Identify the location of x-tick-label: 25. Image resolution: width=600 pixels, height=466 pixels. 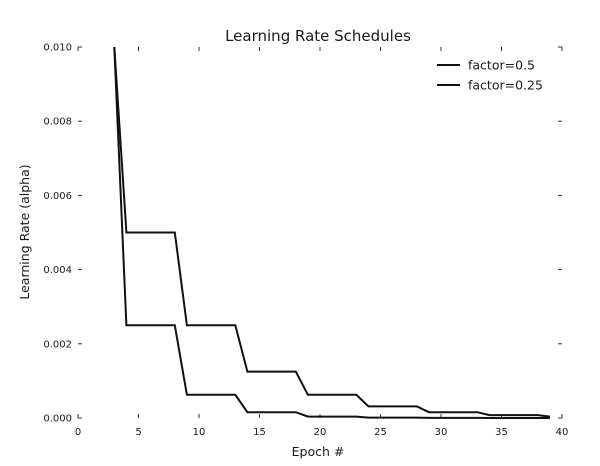
(380, 432).